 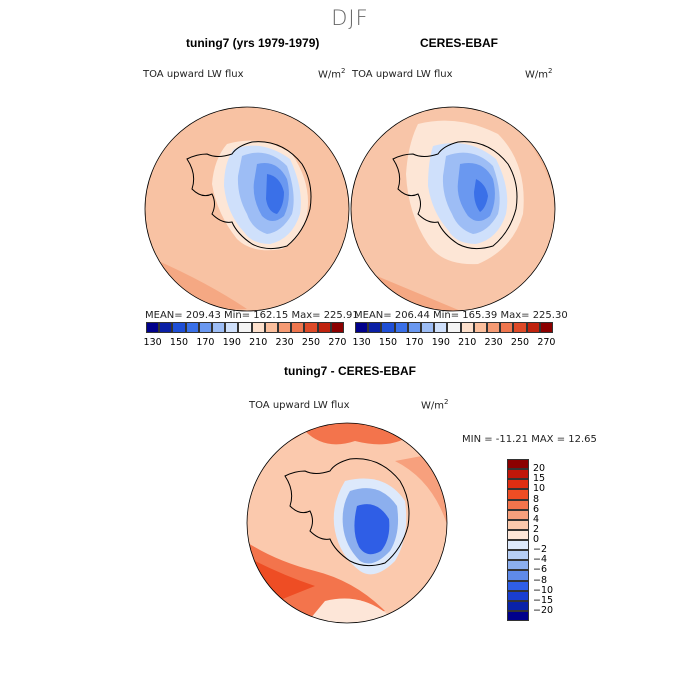 What do you see at coordinates (536, 519) in the screenshot?
I see `colorbar-tick-label: 4` at bounding box center [536, 519].